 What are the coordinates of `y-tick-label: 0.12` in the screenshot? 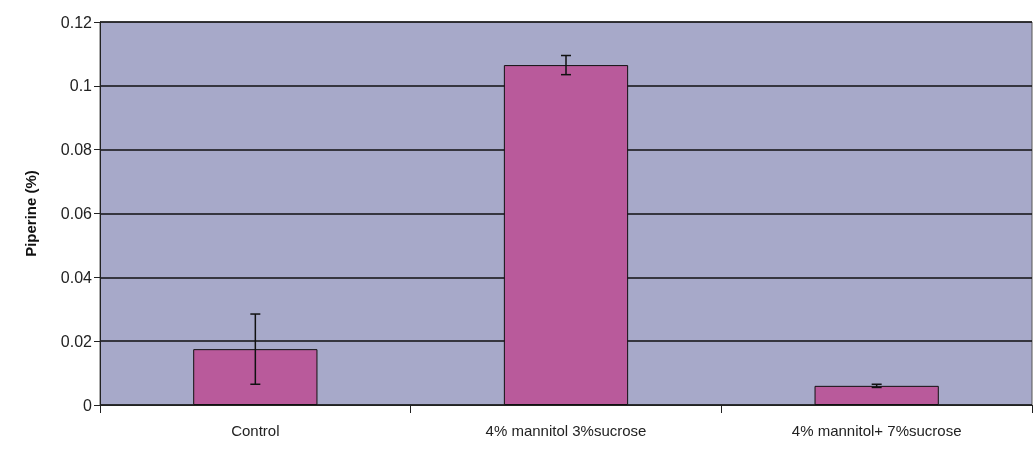 It's located at (76, 22).